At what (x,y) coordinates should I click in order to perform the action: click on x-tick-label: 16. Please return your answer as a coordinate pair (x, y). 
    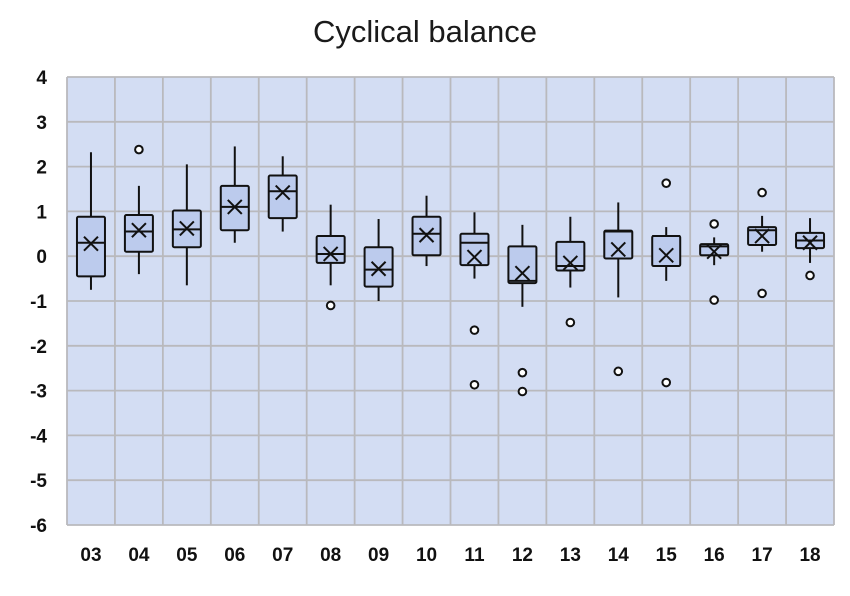
    Looking at the image, I should click on (714, 555).